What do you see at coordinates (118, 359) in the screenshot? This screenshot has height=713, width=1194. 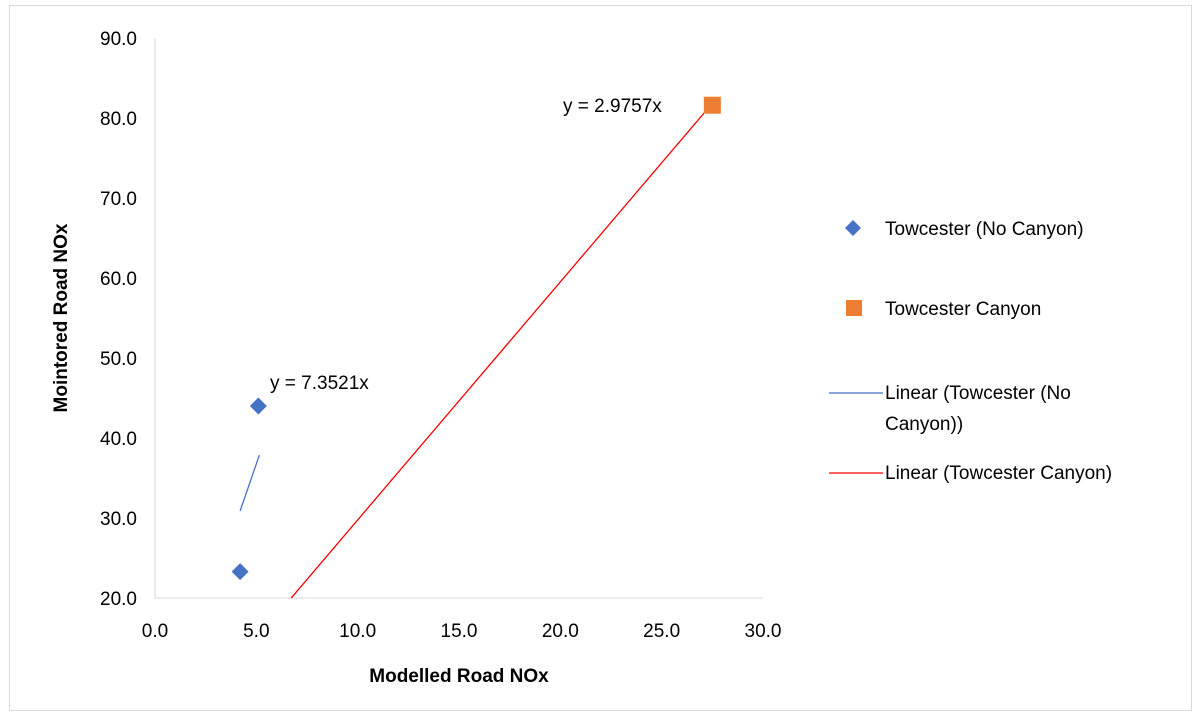 I see `y-tick-label: 50.0` at bounding box center [118, 359].